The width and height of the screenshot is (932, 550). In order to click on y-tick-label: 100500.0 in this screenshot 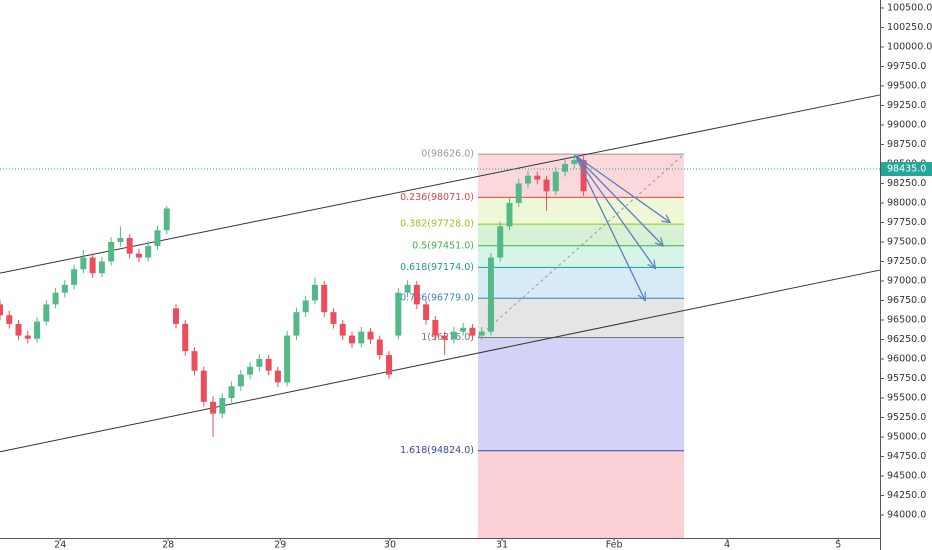, I will do `click(909, 7)`.